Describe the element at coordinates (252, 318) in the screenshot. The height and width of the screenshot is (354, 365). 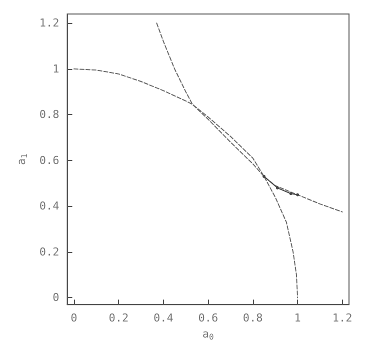
I see `x-tick-label: 0.8` at that location.